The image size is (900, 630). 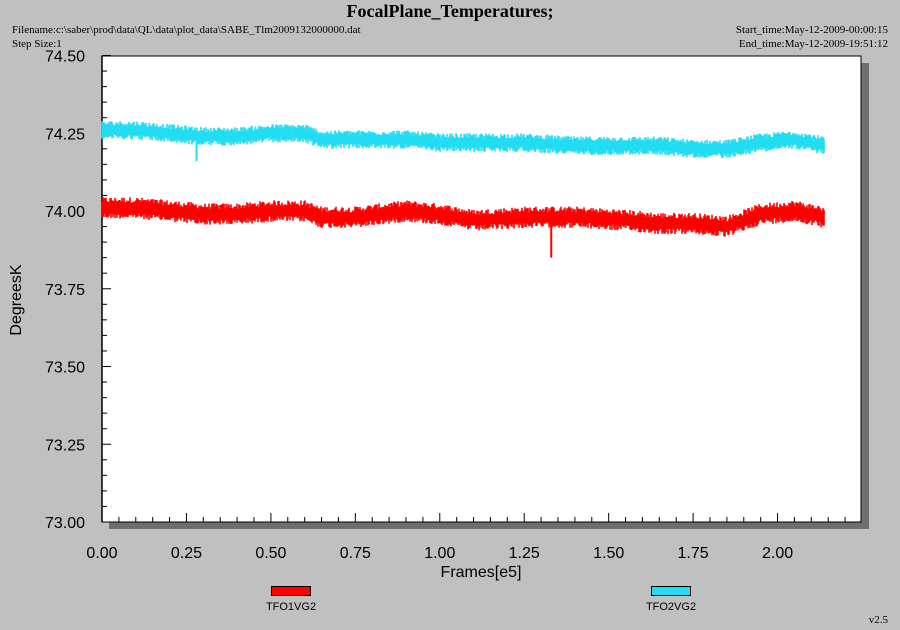 I want to click on x-tick-label: 1.75, so click(x=693, y=553).